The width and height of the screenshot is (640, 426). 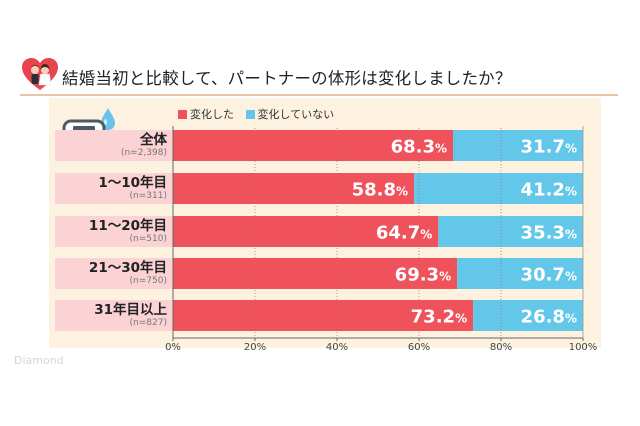 What do you see at coordinates (423, 275) in the screenshot?
I see `data-label-changed: 69.3%` at bounding box center [423, 275].